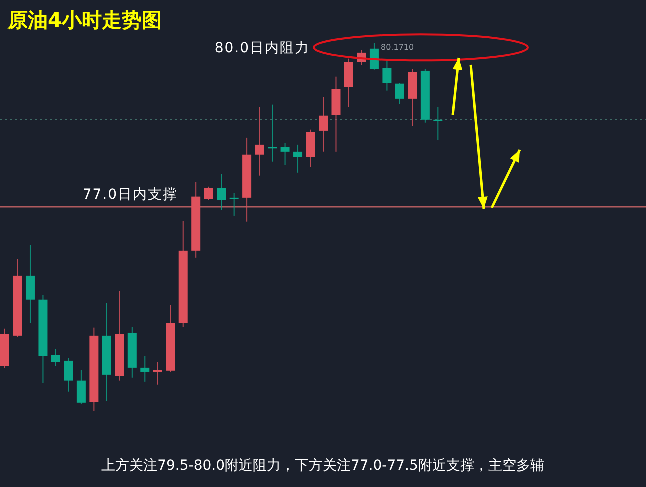 The width and height of the screenshot is (646, 487). Describe the element at coordinates (397, 47) in the screenshot. I see `annotation: 80.1710` at that location.